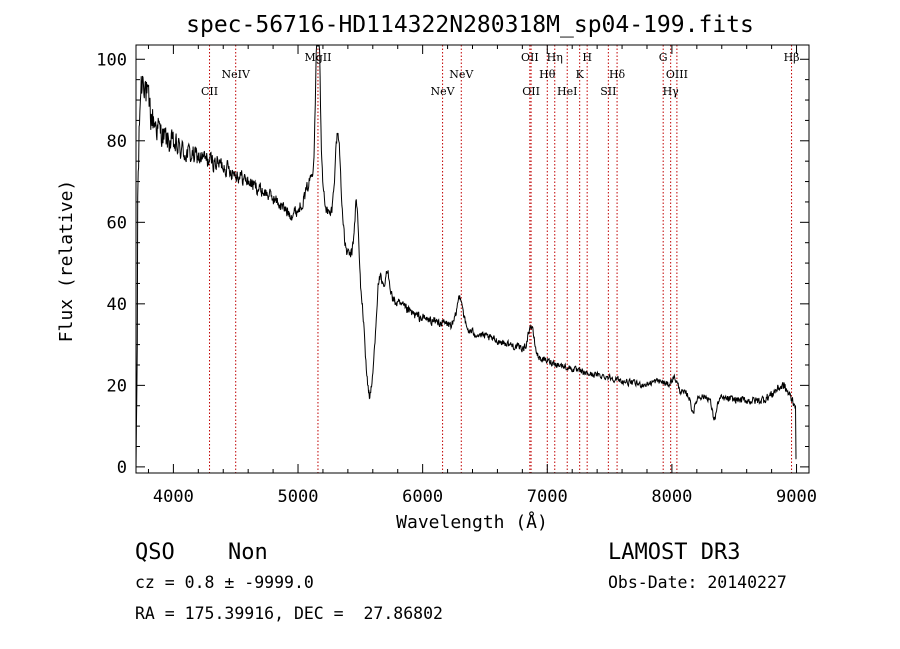 The image size is (900, 649). What do you see at coordinates (111, 60) in the screenshot?
I see `y-tick-label: 100` at bounding box center [111, 60].